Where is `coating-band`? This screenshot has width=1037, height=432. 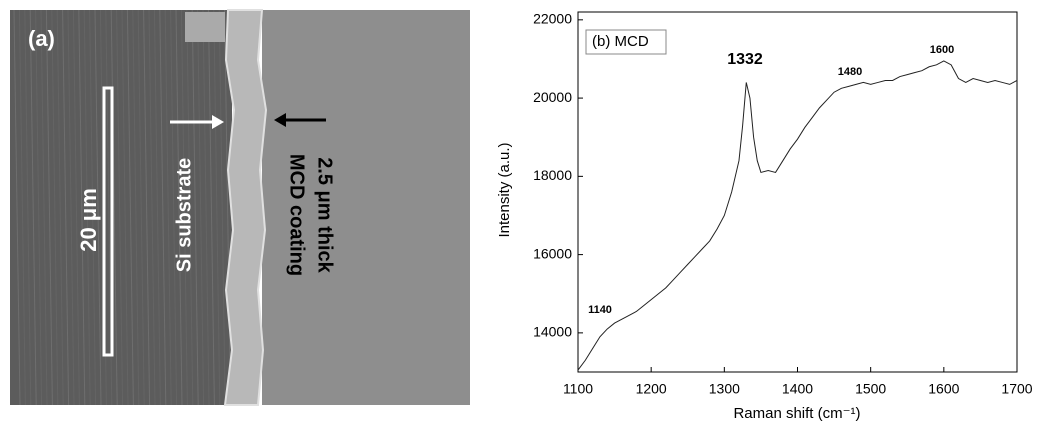 coating-band is located at coordinates (245, 207).